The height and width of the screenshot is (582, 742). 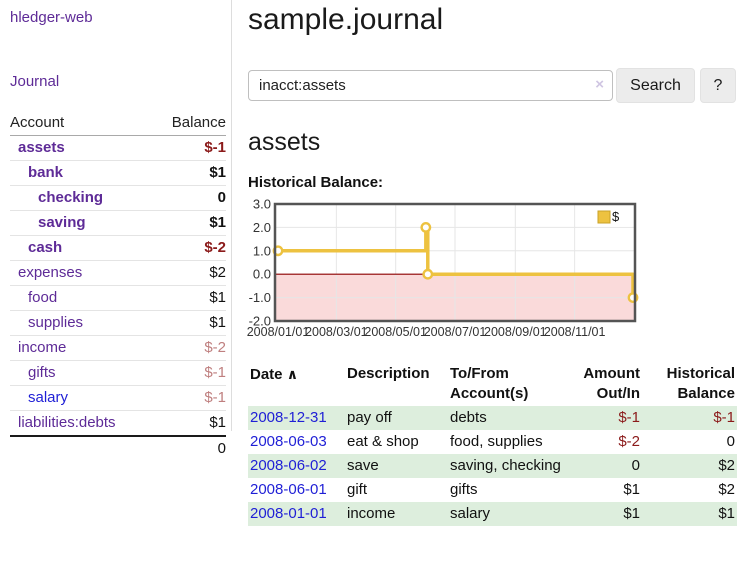 What do you see at coordinates (489, 393) in the screenshot?
I see `accounts-header-line2: Account(s)` at bounding box center [489, 393].